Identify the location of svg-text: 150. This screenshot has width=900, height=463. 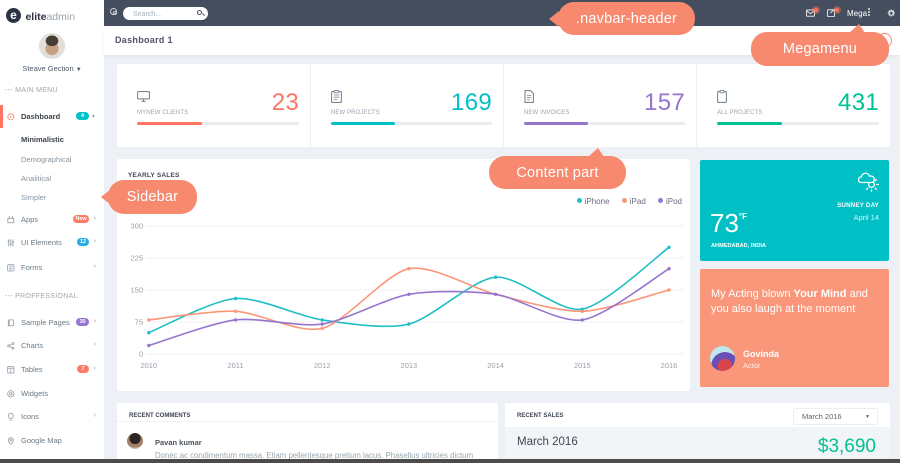
(136, 290).